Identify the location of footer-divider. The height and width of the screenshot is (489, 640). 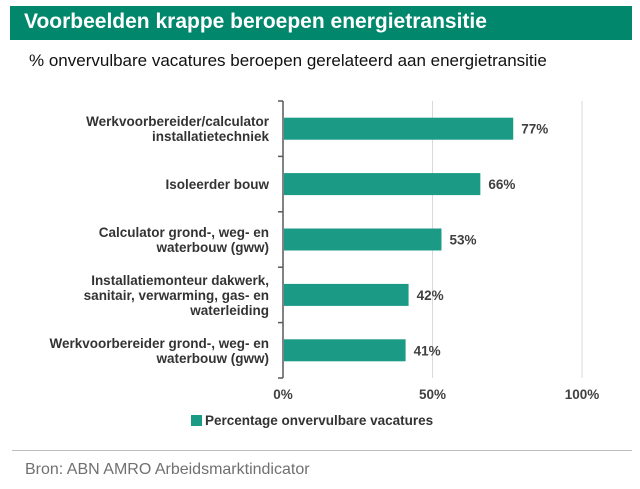
(322, 450).